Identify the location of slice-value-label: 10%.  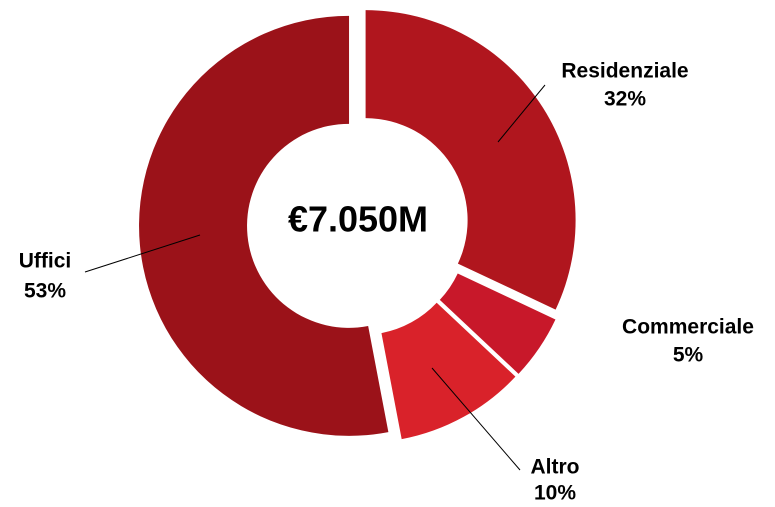
(555, 493).